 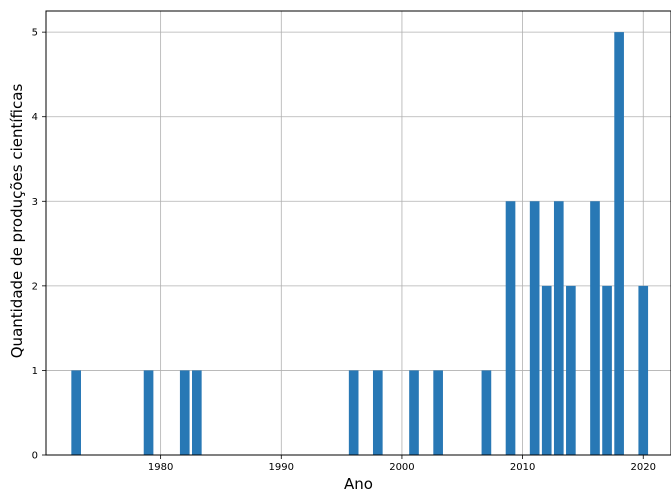 I want to click on bar-1973, so click(x=76, y=412).